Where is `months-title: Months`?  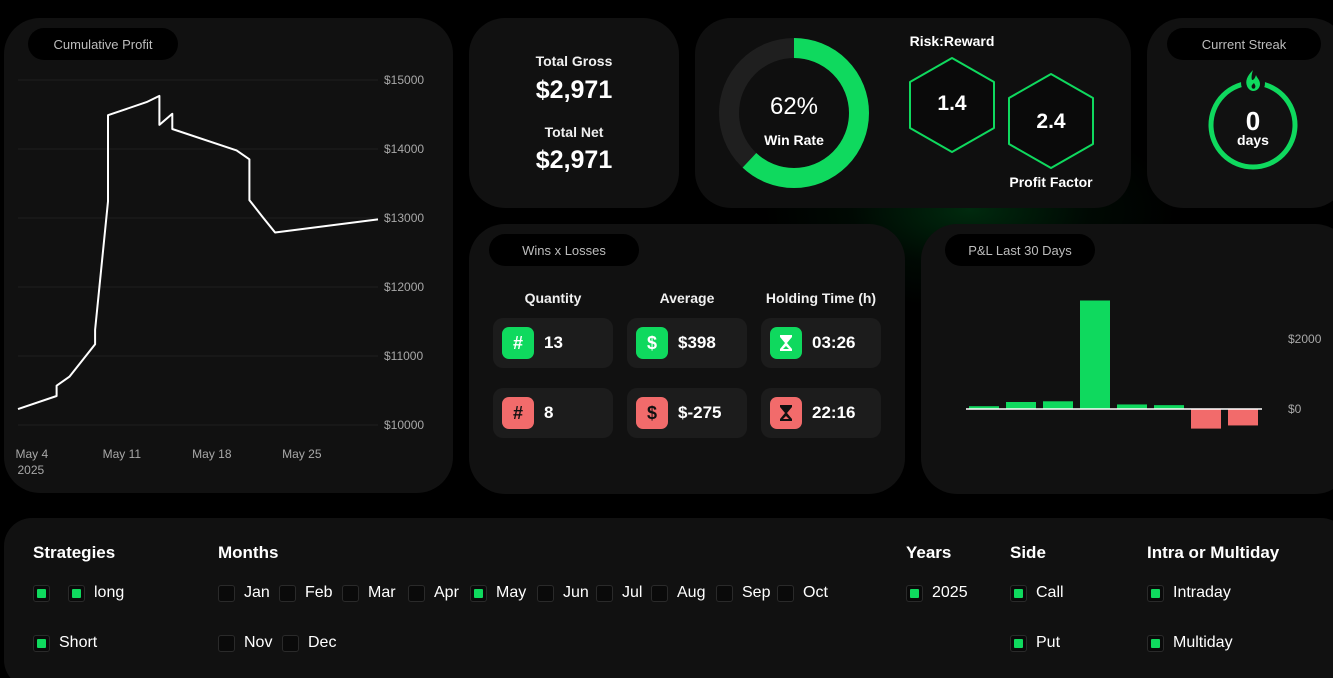 months-title: Months is located at coordinates (248, 552).